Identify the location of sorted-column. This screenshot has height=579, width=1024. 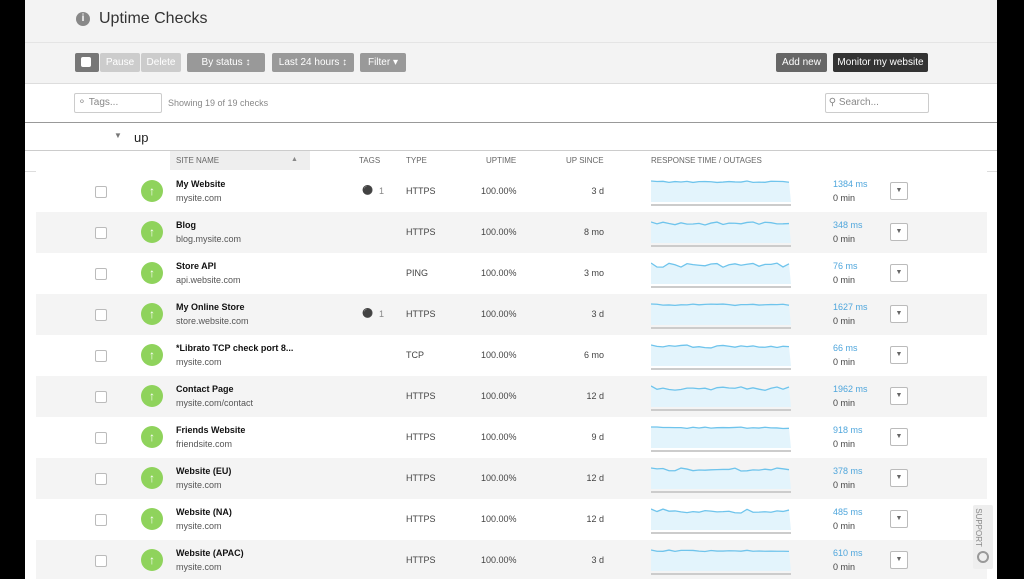
(240, 160).